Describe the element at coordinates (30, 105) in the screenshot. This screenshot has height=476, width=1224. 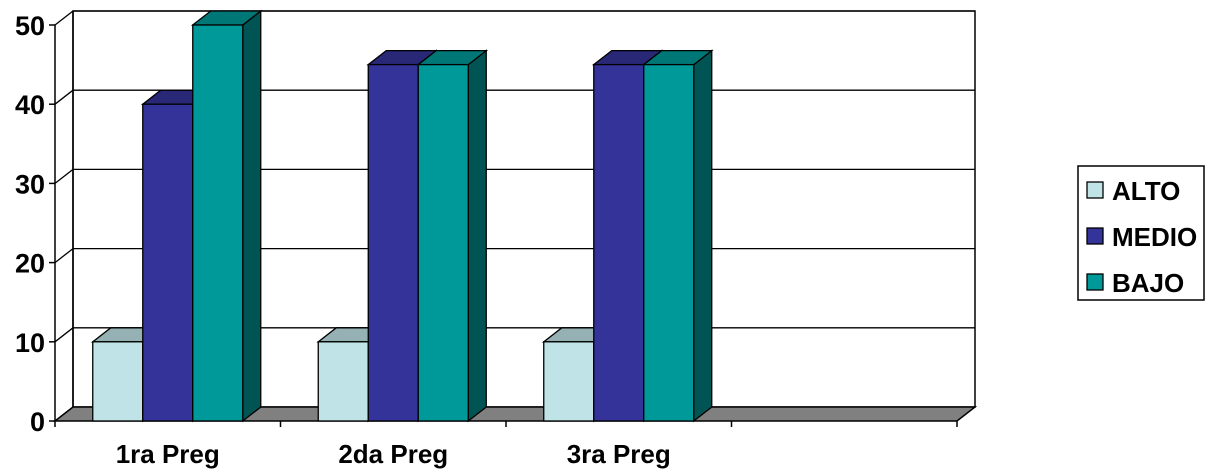
I see `y-tick-label: 40` at that location.